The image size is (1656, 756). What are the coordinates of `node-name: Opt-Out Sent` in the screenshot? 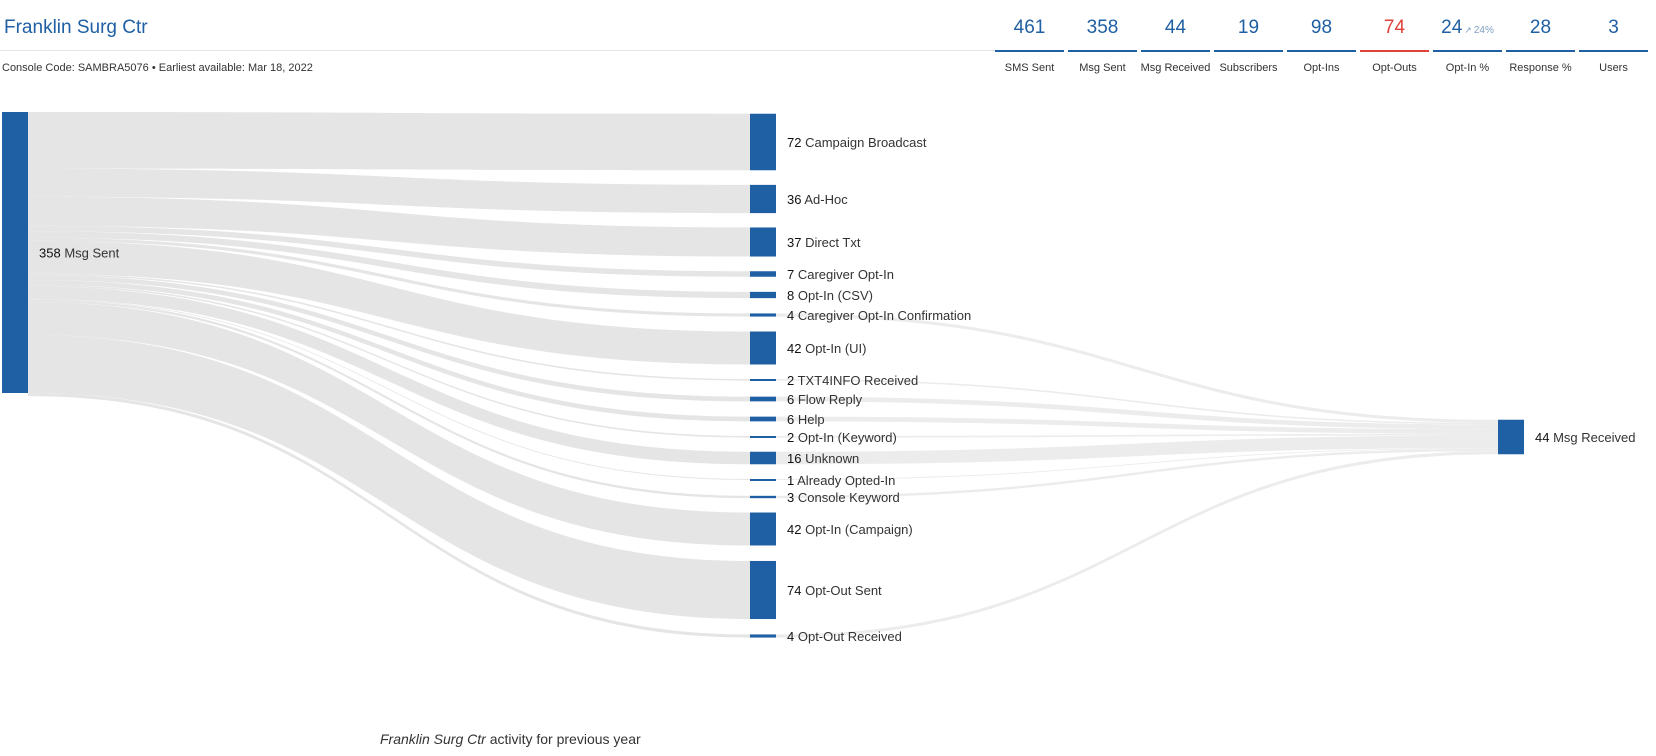 It's located at (841, 590).